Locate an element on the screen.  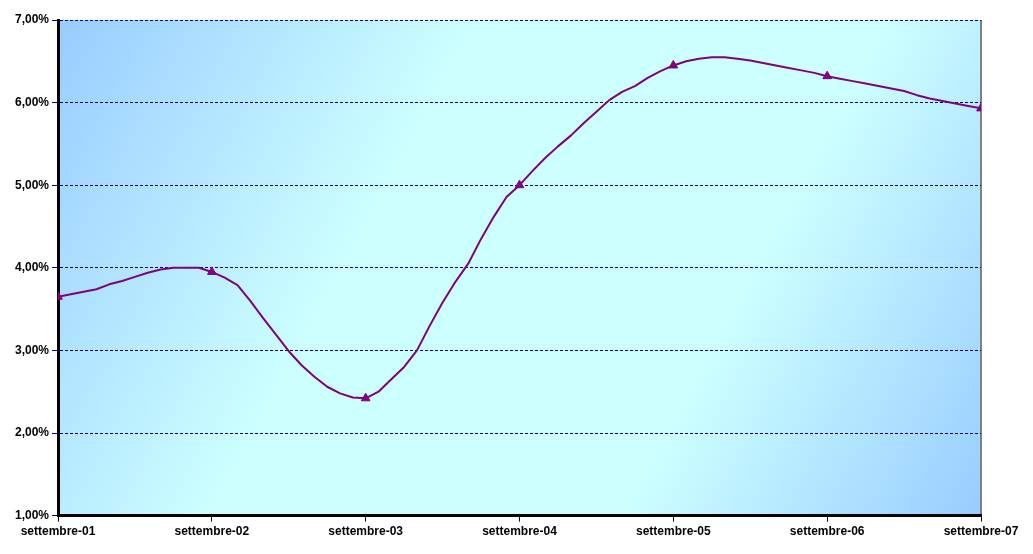
y-tick-label: 1,00% is located at coordinates (32, 514).